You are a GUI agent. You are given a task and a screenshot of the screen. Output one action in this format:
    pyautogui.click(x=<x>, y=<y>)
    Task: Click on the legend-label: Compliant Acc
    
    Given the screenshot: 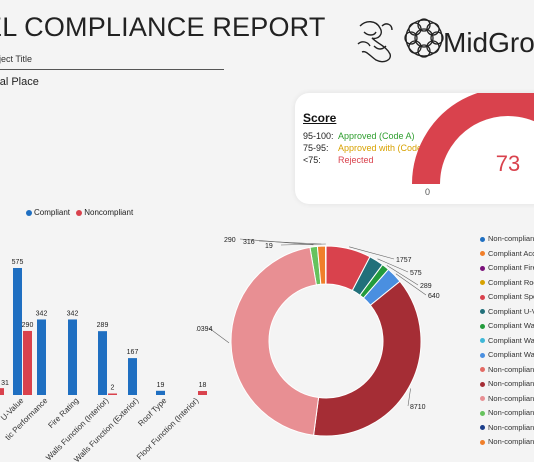 What is the action you would take?
    pyautogui.click(x=511, y=253)
    